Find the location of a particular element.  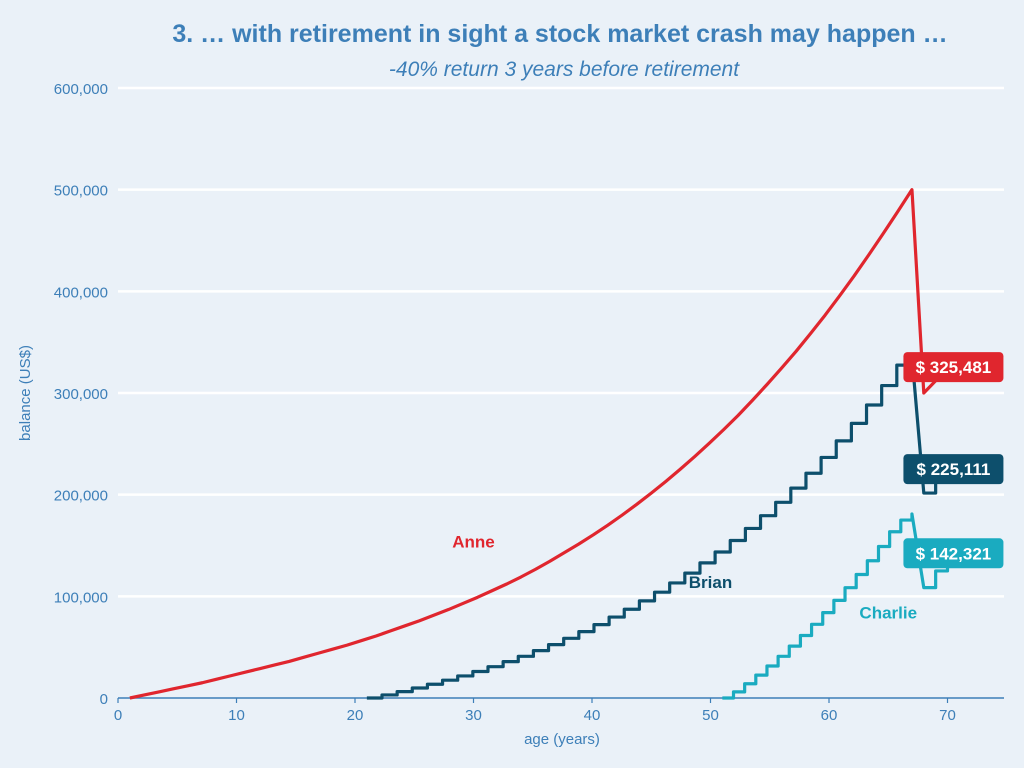

end-label-charlie: $ 142,321 is located at coordinates (953, 553).